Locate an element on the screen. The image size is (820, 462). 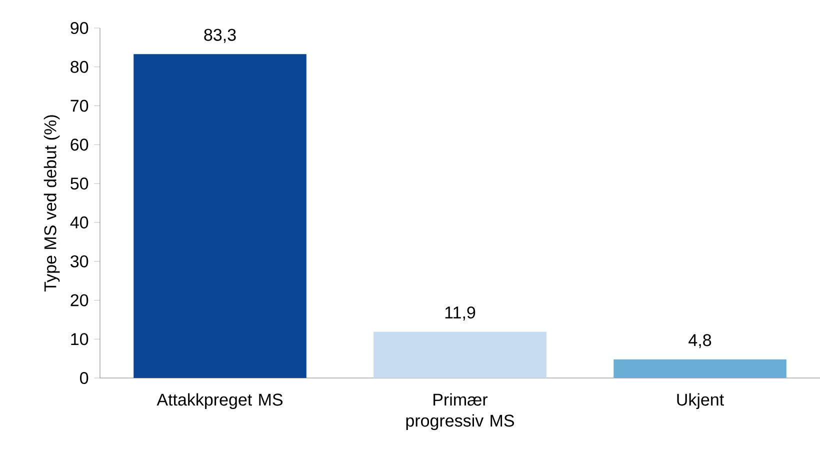
x-tick-label: Primær progressiv MS is located at coordinates (460, 411).